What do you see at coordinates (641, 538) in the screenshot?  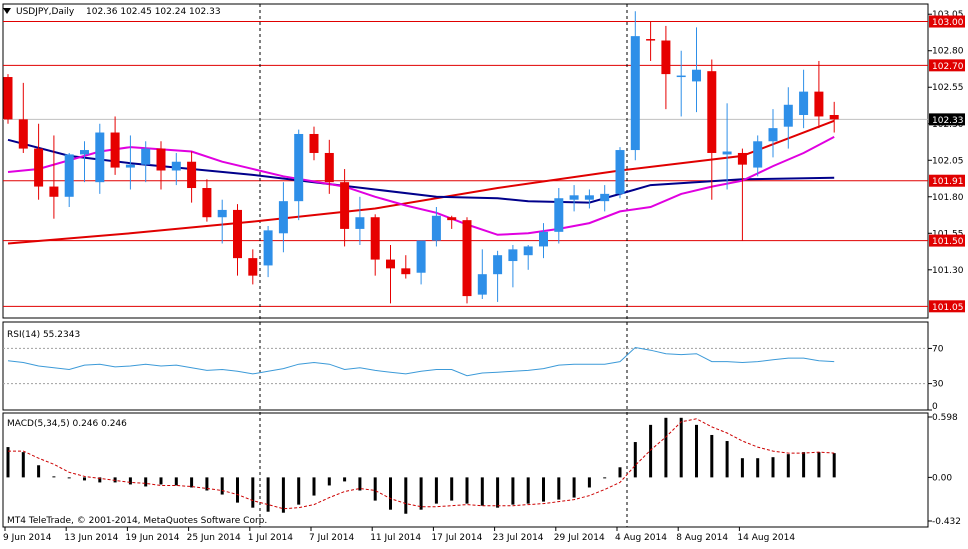 I see `time-tick-label: 4 Aug 2014` at bounding box center [641, 538].